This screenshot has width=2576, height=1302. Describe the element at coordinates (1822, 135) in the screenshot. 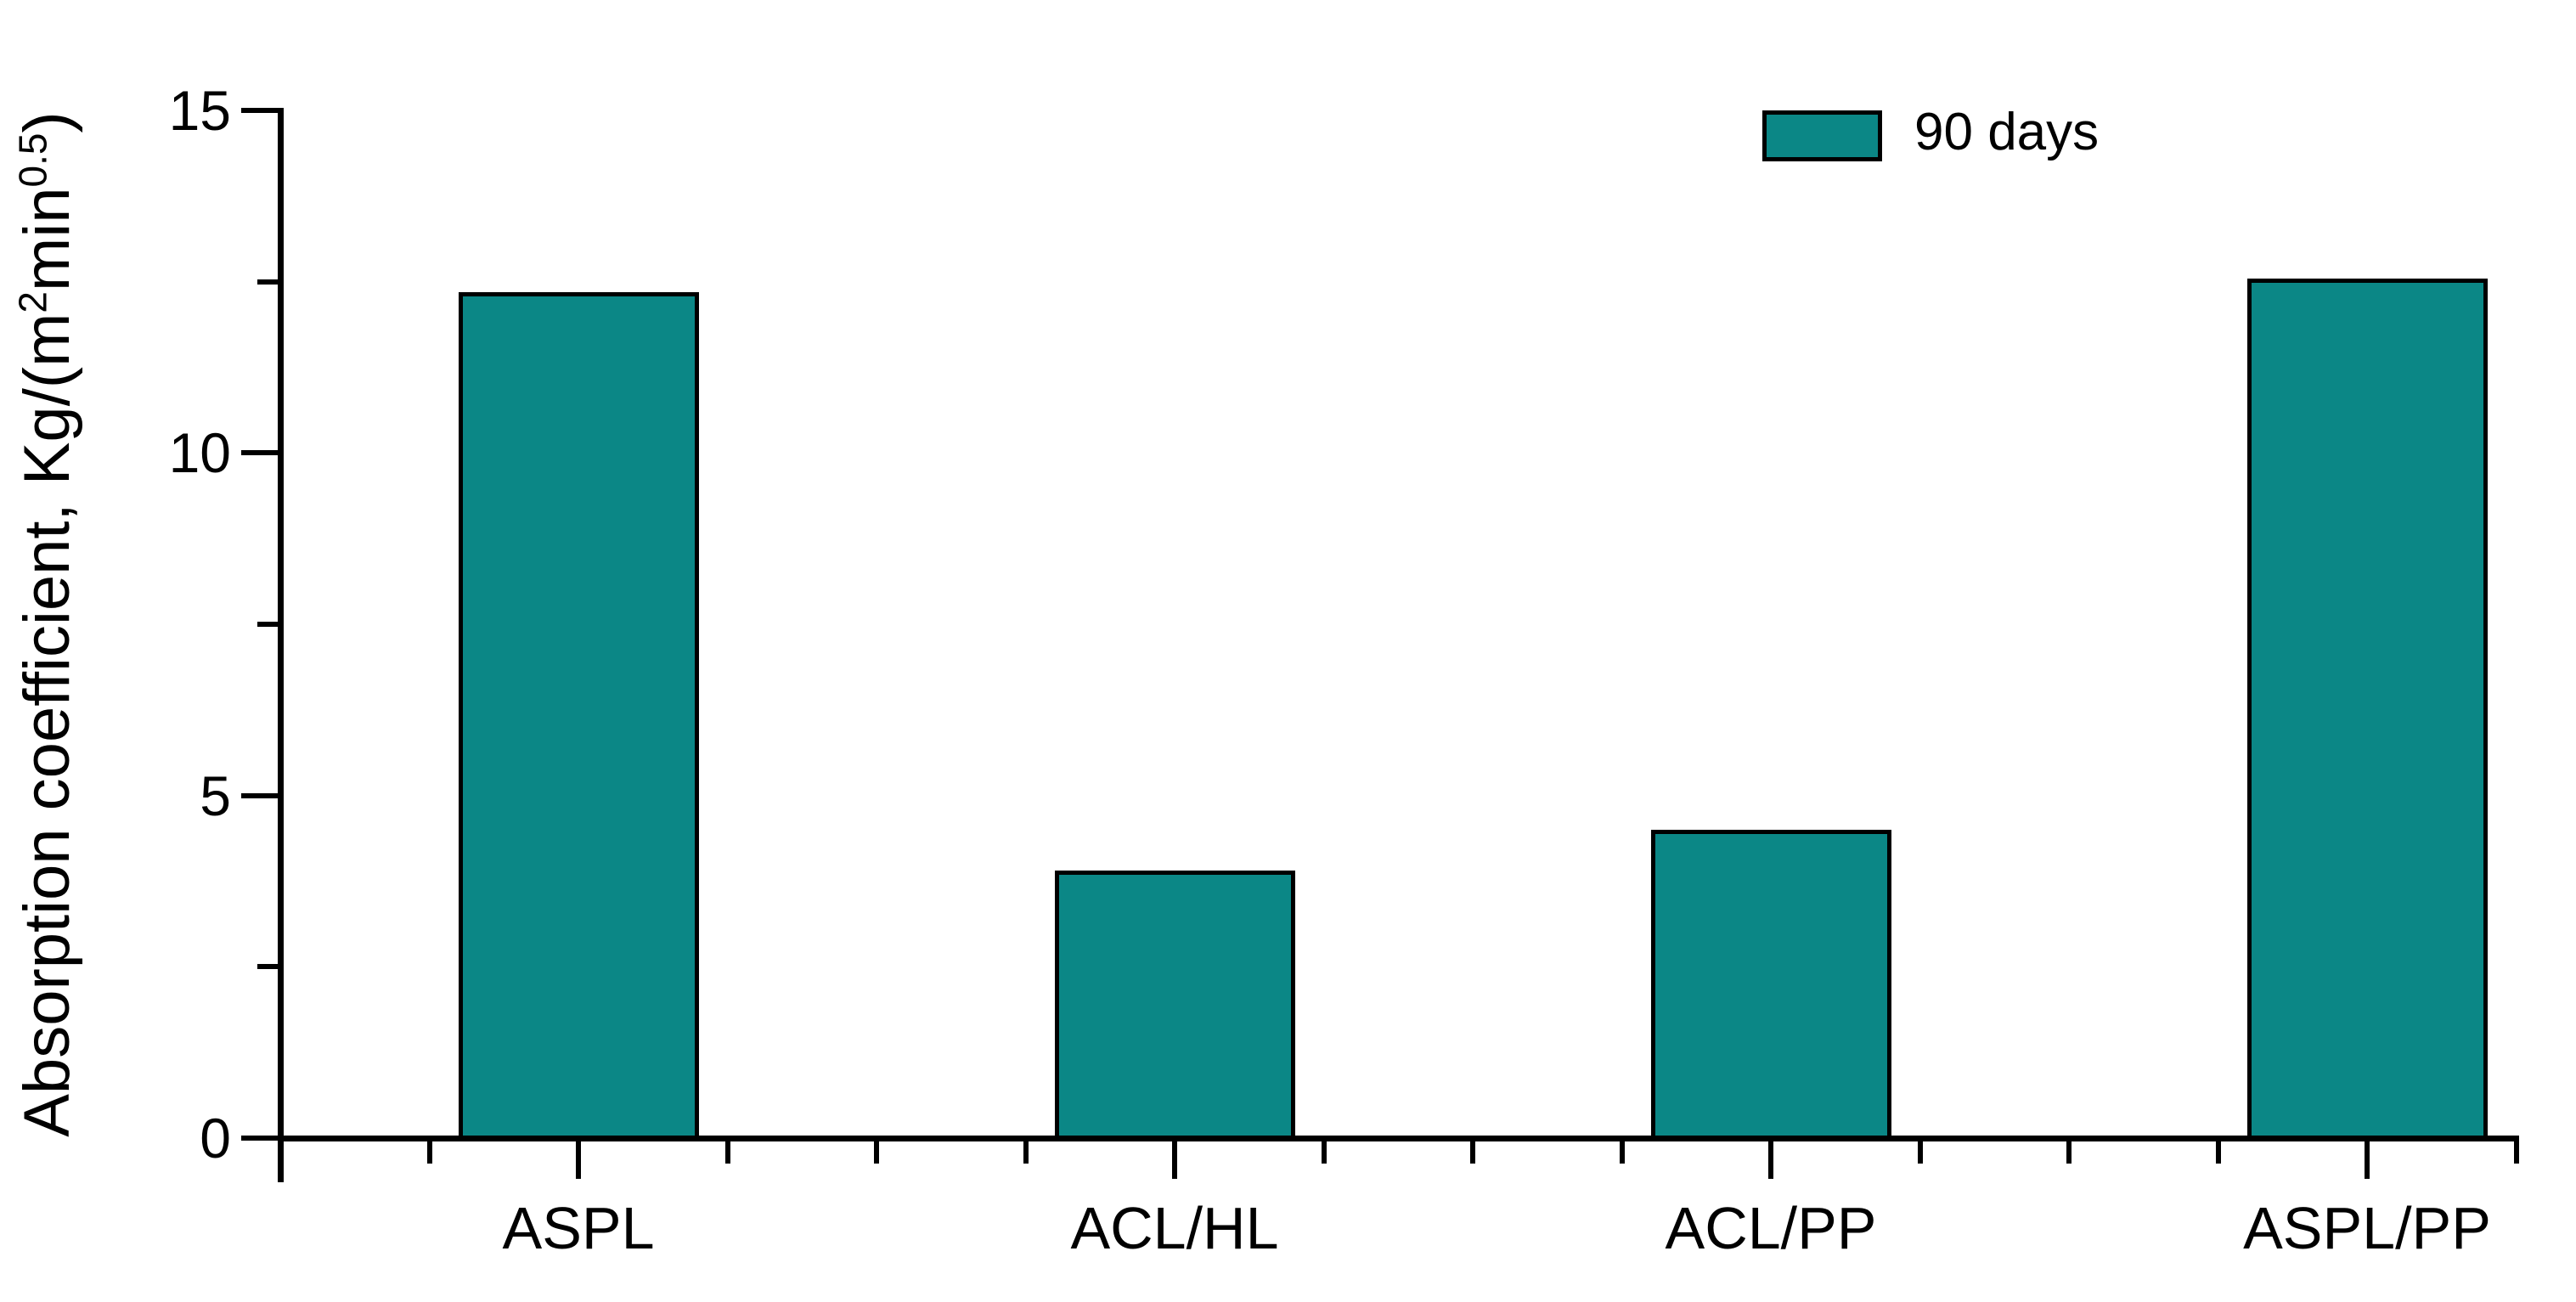

I see `legend-swatch` at that location.